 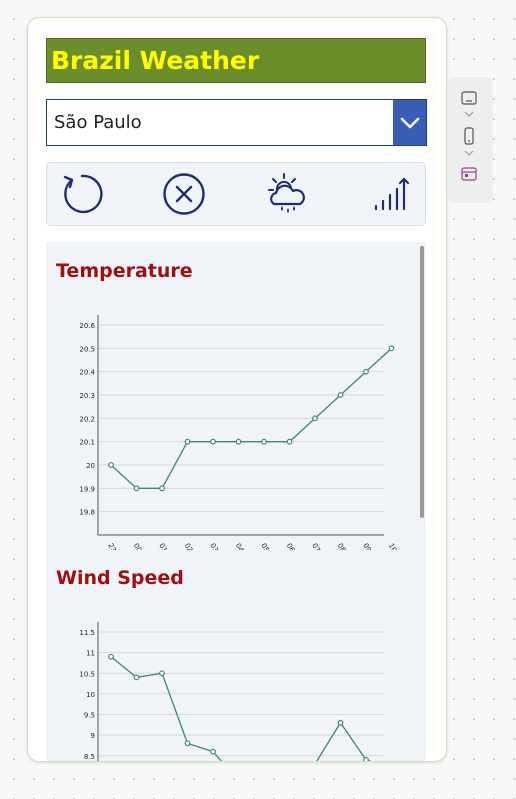 What do you see at coordinates (90, 654) in the screenshot?
I see `y-tick-label: 11` at bounding box center [90, 654].